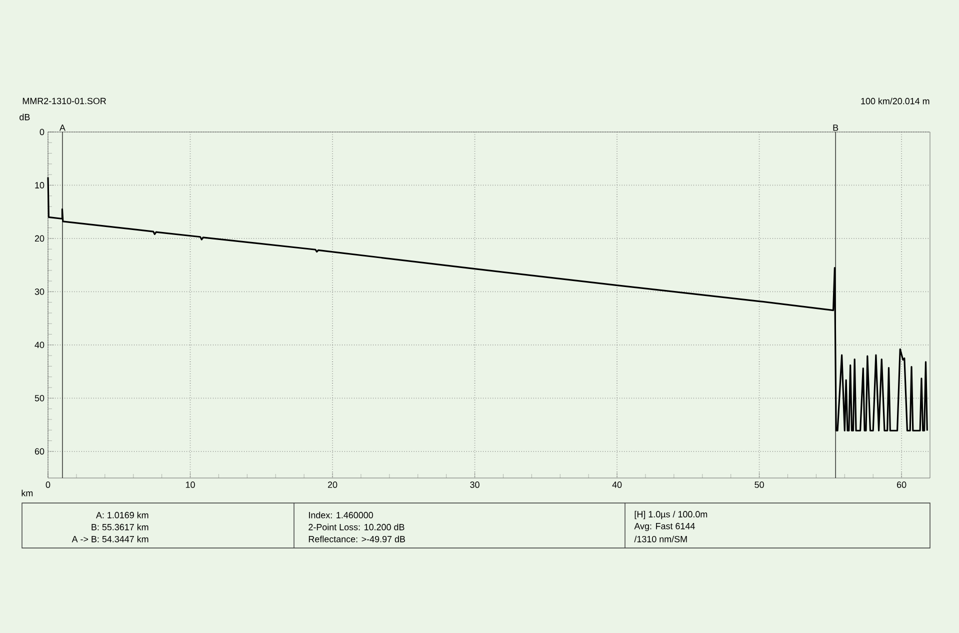  I want to click on x-tick-label: 10, so click(190, 485).